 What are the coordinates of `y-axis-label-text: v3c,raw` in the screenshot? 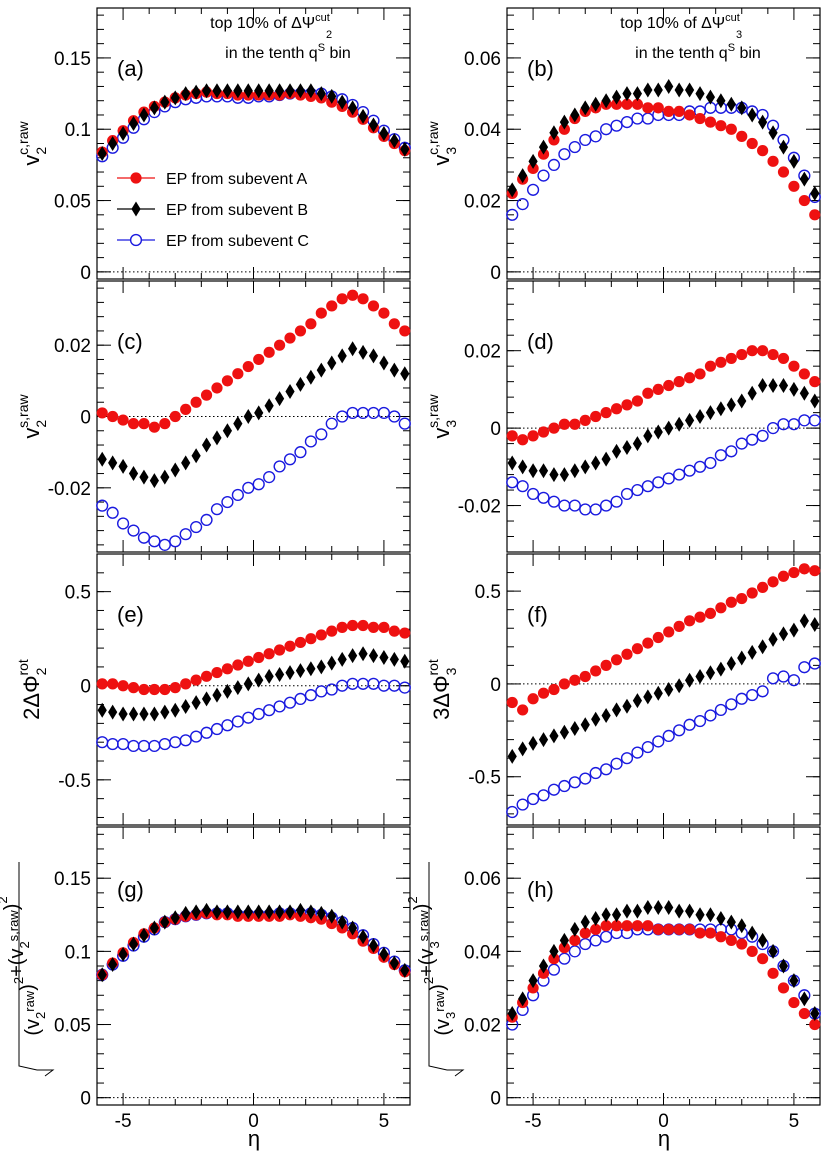 It's located at (442, 142).